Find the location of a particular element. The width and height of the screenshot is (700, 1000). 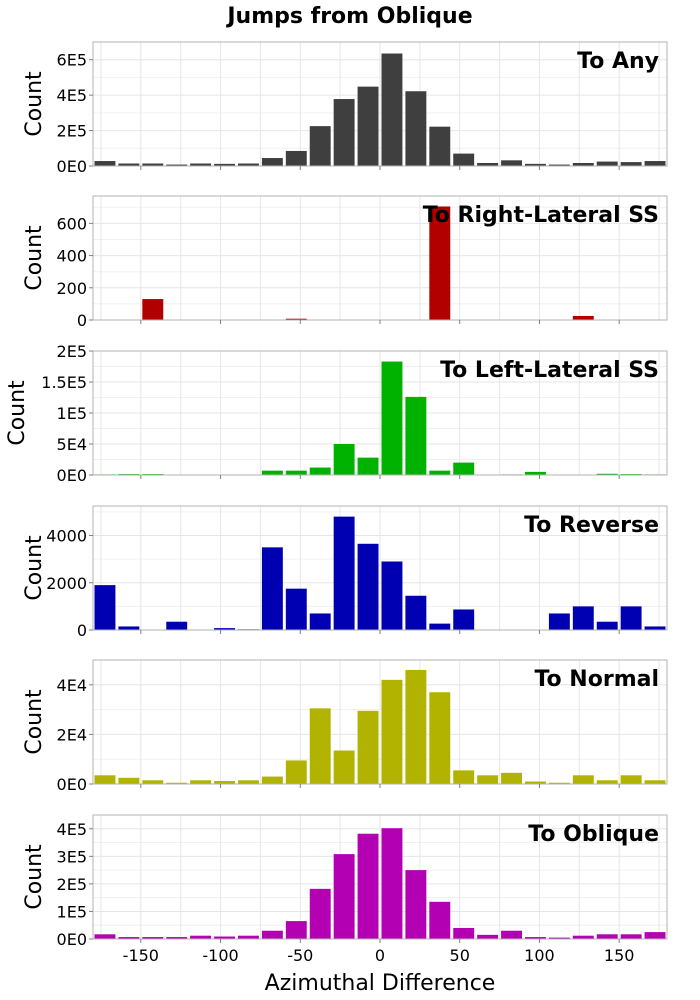

y-tick-label: 200 is located at coordinates (71, 288).